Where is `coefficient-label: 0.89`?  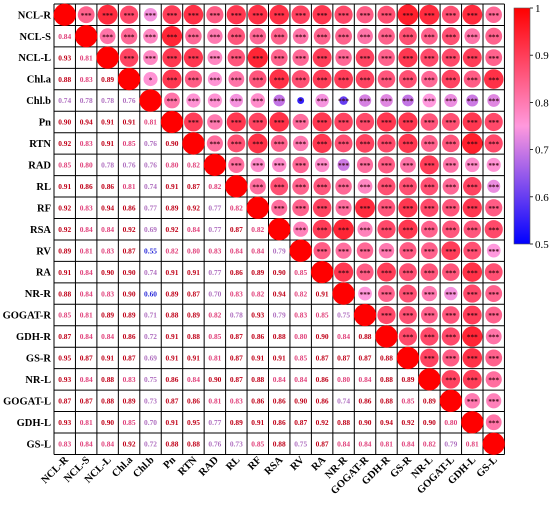
coefficient-label: 0.89 is located at coordinates (129, 315).